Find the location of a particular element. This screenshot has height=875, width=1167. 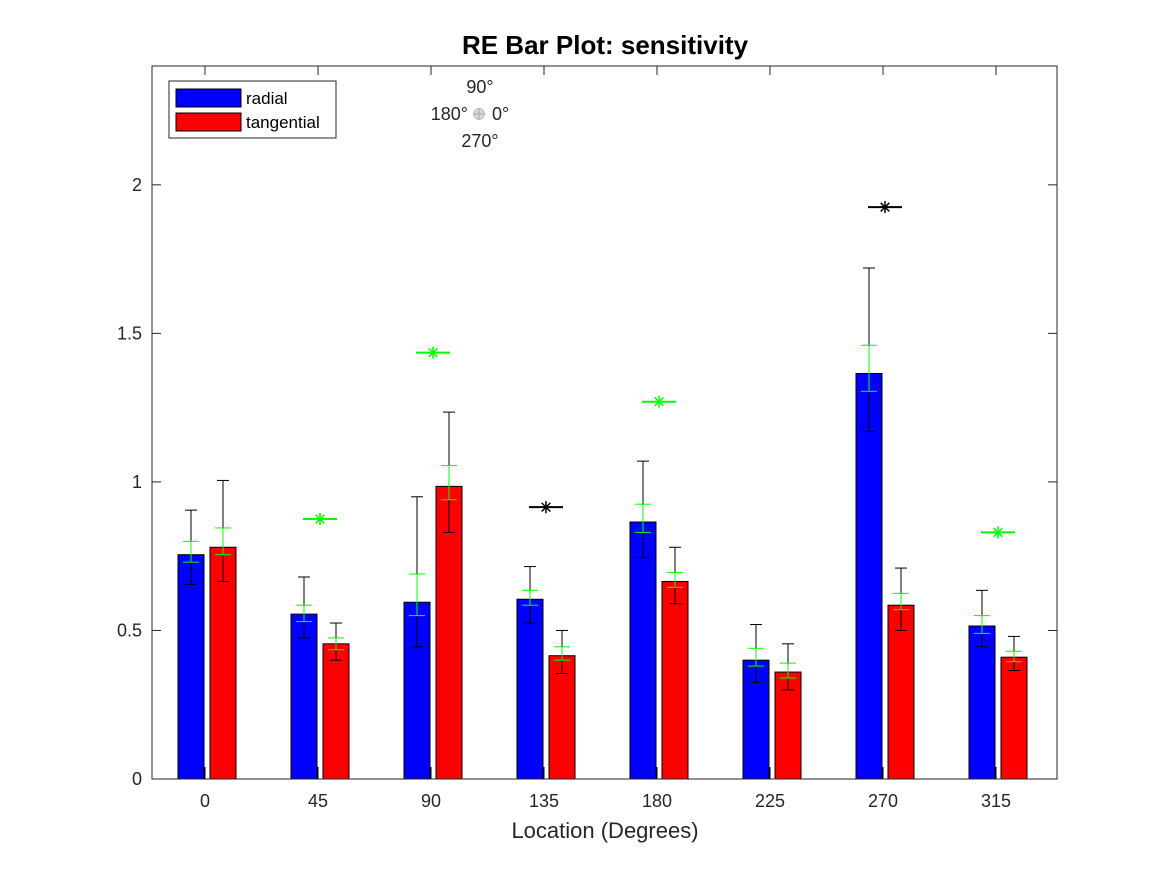

legend-label-radial: radial is located at coordinates (267, 98).